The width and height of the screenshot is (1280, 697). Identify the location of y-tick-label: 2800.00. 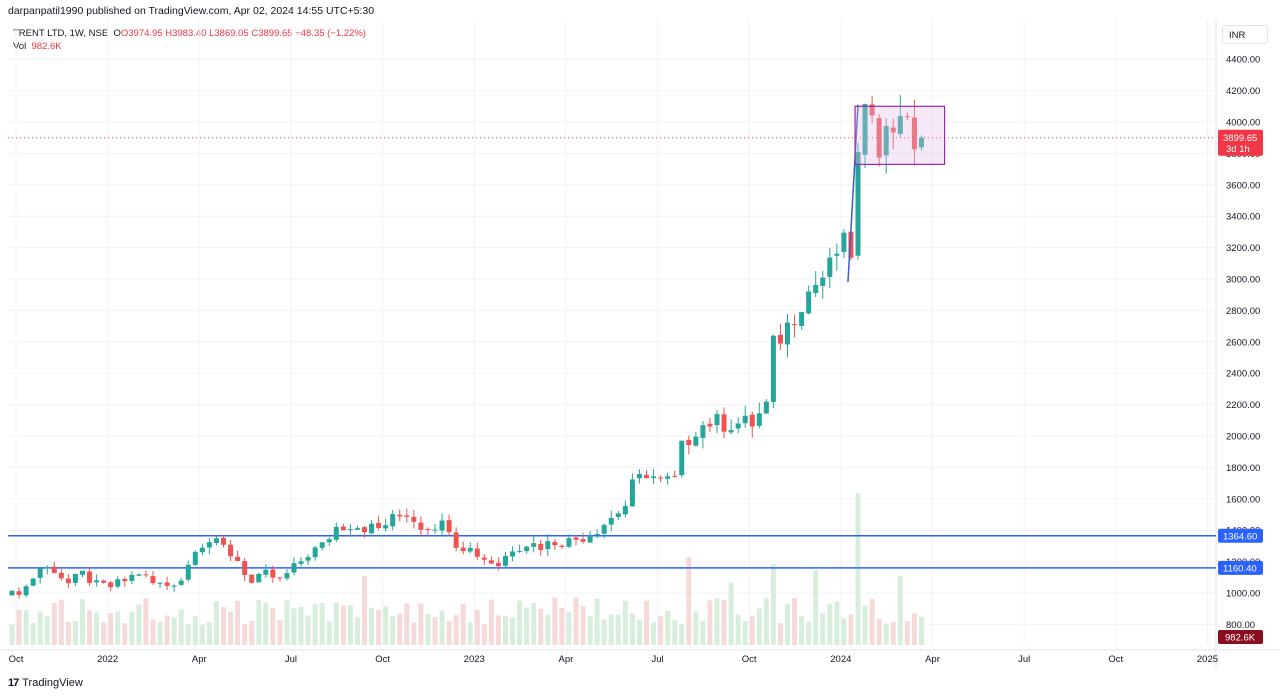
(1243, 311).